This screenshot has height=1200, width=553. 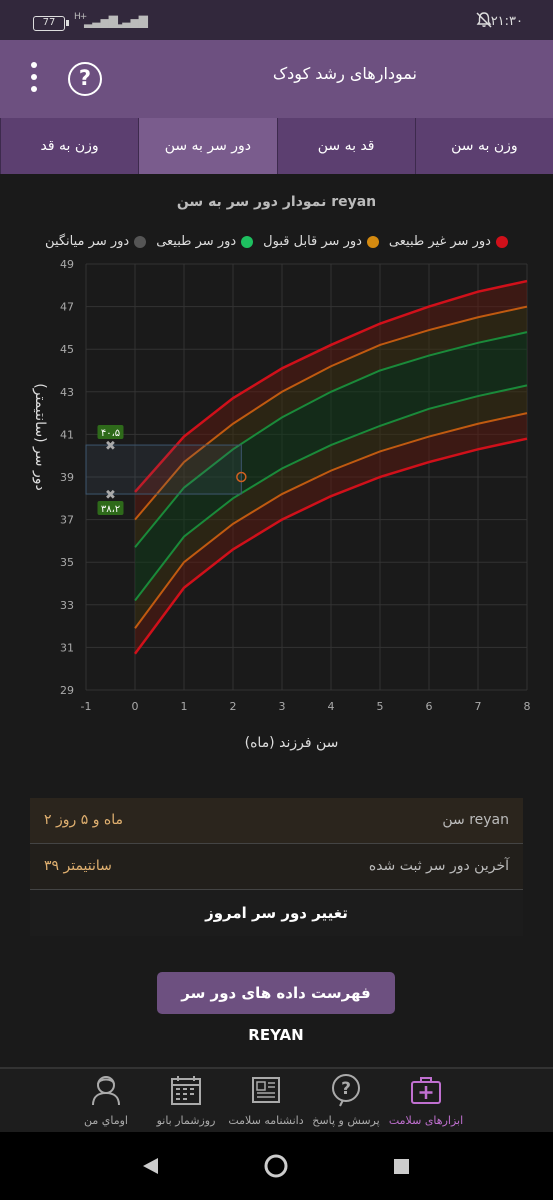 What do you see at coordinates (483, 146) in the screenshot?
I see `tab-weight-age: وزن به سن` at bounding box center [483, 146].